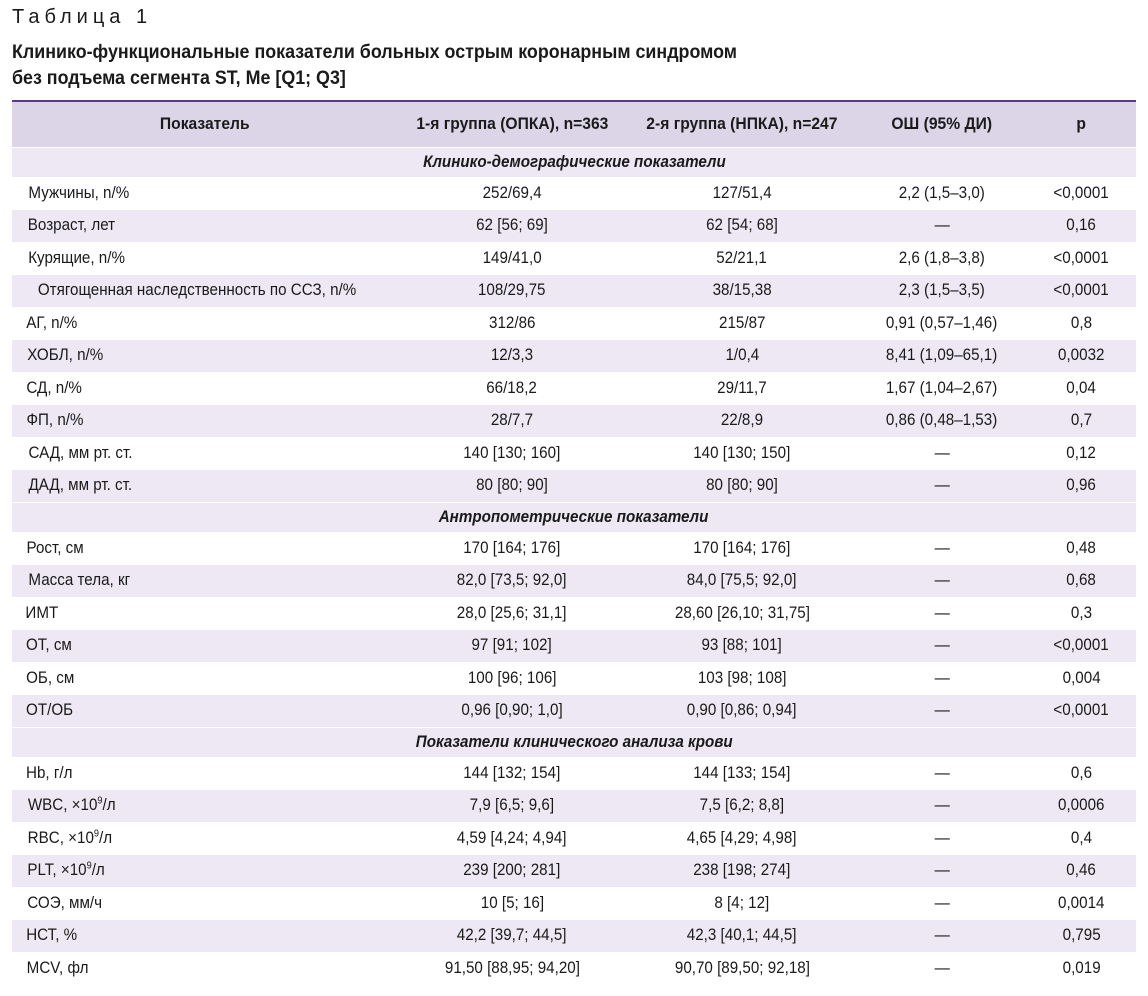  I want to click on header-indicator: Показатель, so click(204, 124).